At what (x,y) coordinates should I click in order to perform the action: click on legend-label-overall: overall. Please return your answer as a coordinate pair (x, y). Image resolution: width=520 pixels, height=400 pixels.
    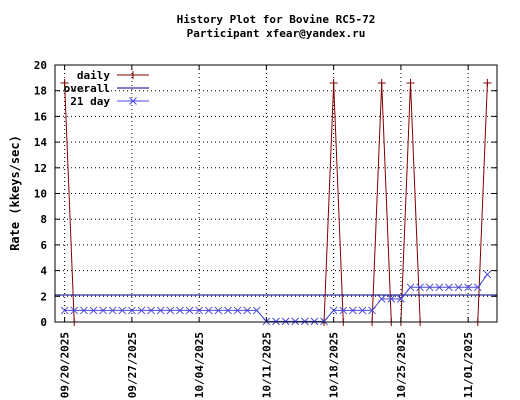
    Looking at the image, I should click on (87, 88).